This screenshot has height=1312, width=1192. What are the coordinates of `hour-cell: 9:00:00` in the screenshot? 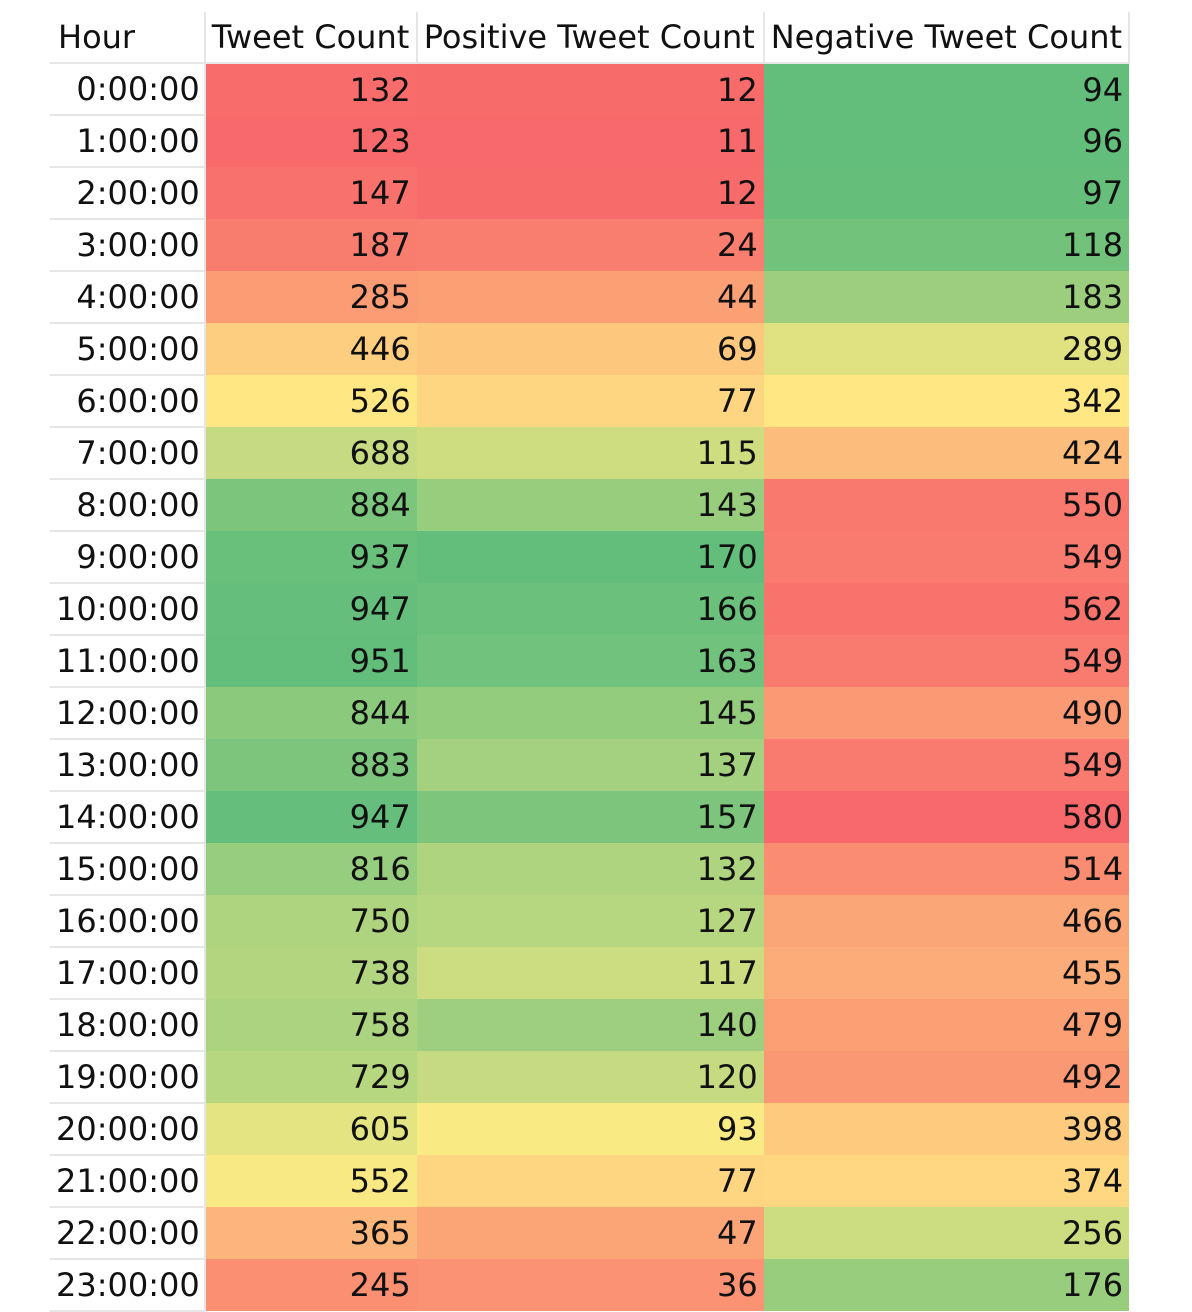 It's located at (128, 557).